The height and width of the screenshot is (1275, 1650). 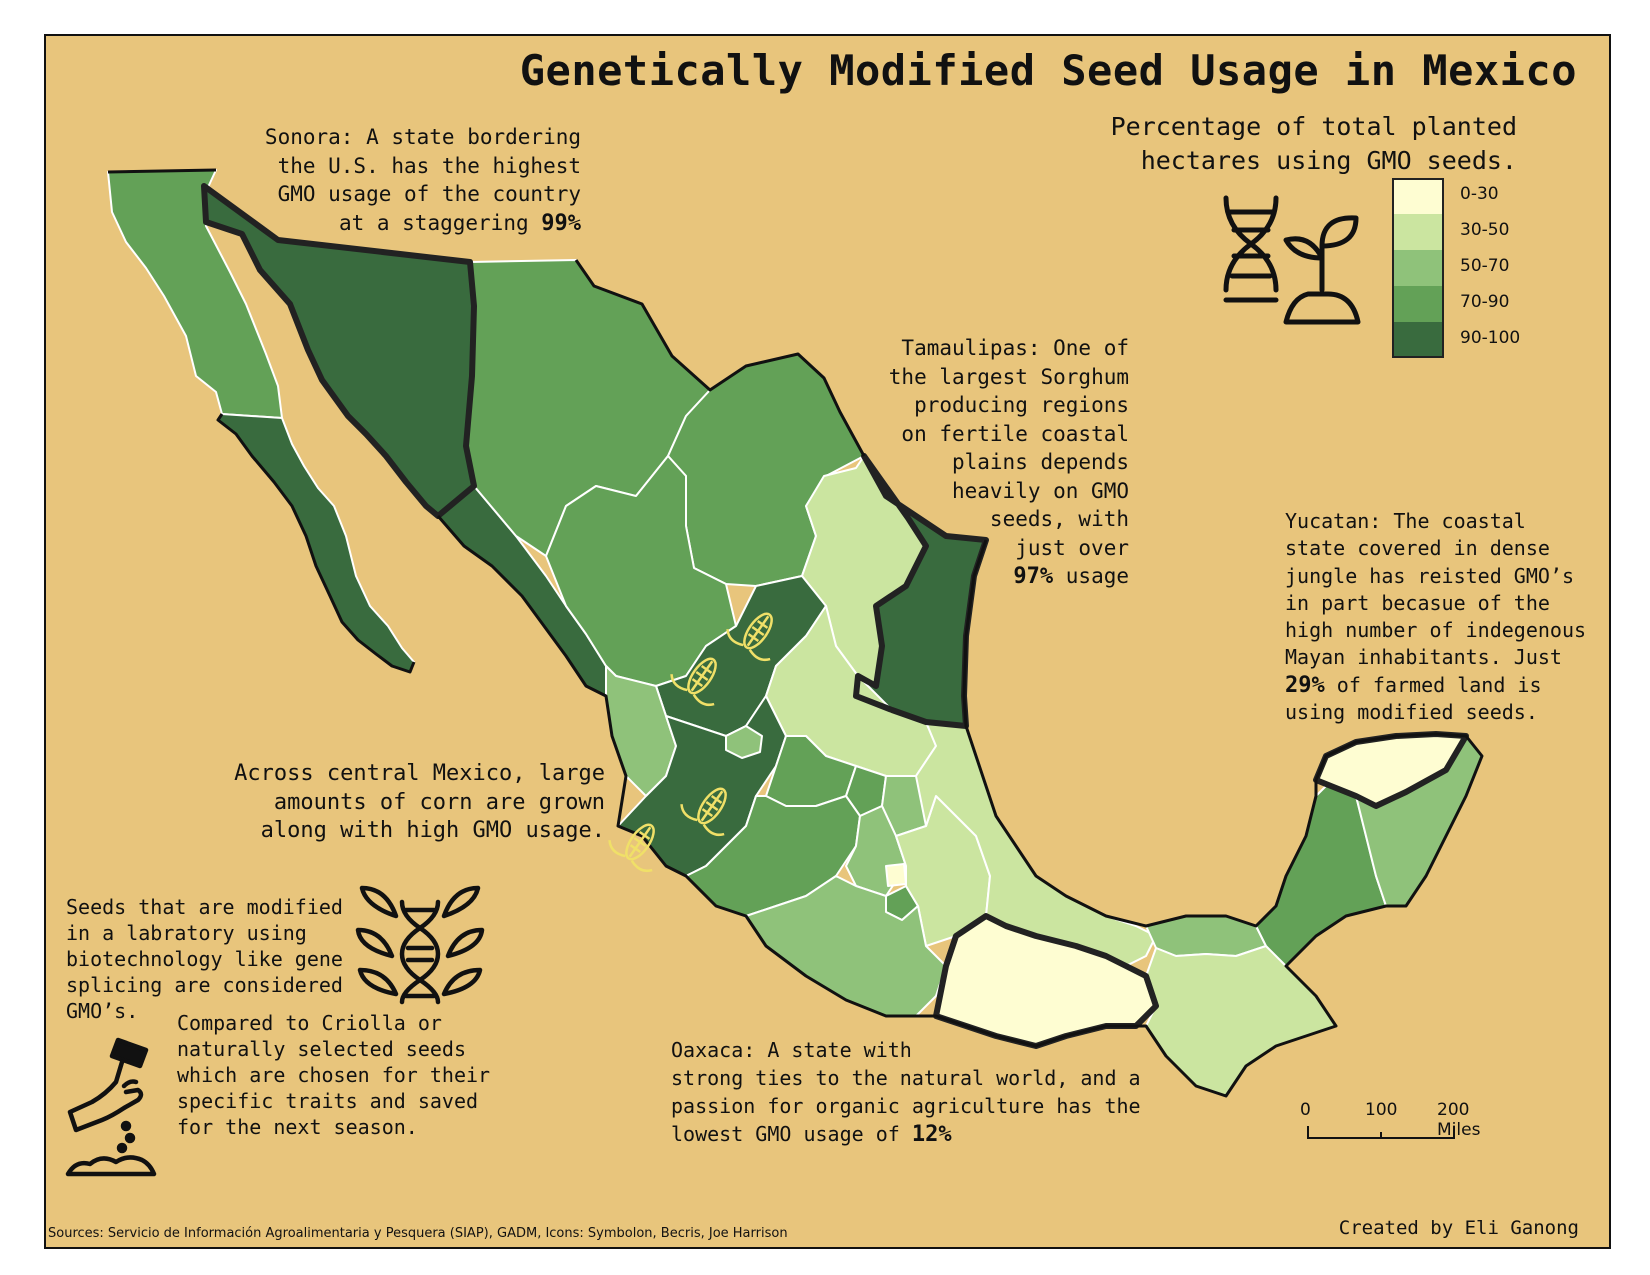 I want to click on credit-text: Created by Eli Ganong, so click(x=1458, y=1228).